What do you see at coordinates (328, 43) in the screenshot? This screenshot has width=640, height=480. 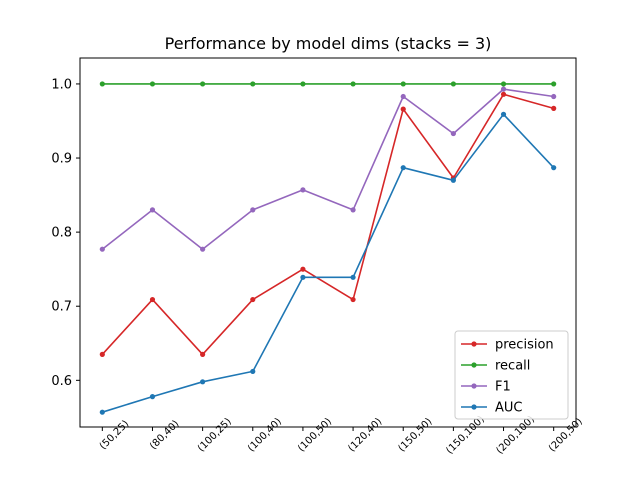 I see `chart-title: Performance by model dims (stacks = 3)` at bounding box center [328, 43].